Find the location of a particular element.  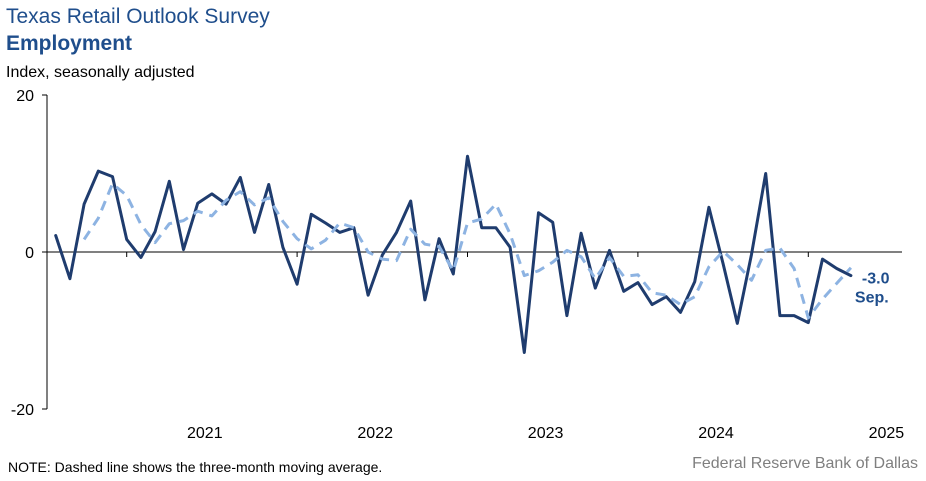

data-labels: -3.0 Sep. is located at coordinates (872, 289).